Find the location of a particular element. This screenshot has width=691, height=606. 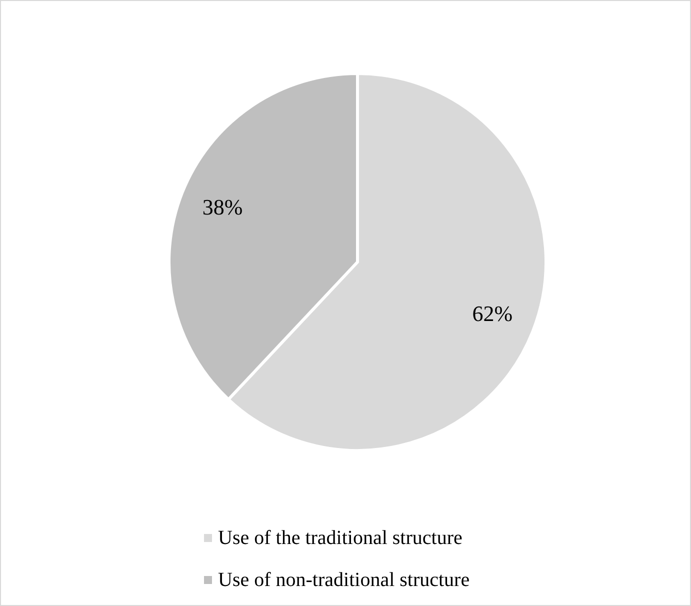

data-label: 38% is located at coordinates (222, 207).